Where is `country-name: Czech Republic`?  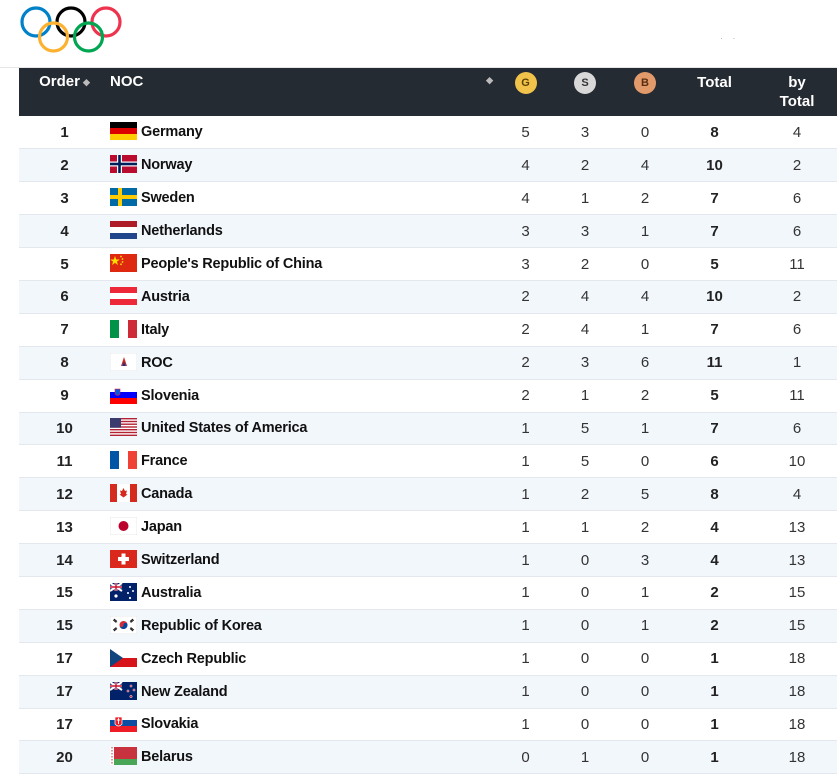 country-name: Czech Republic is located at coordinates (194, 658).